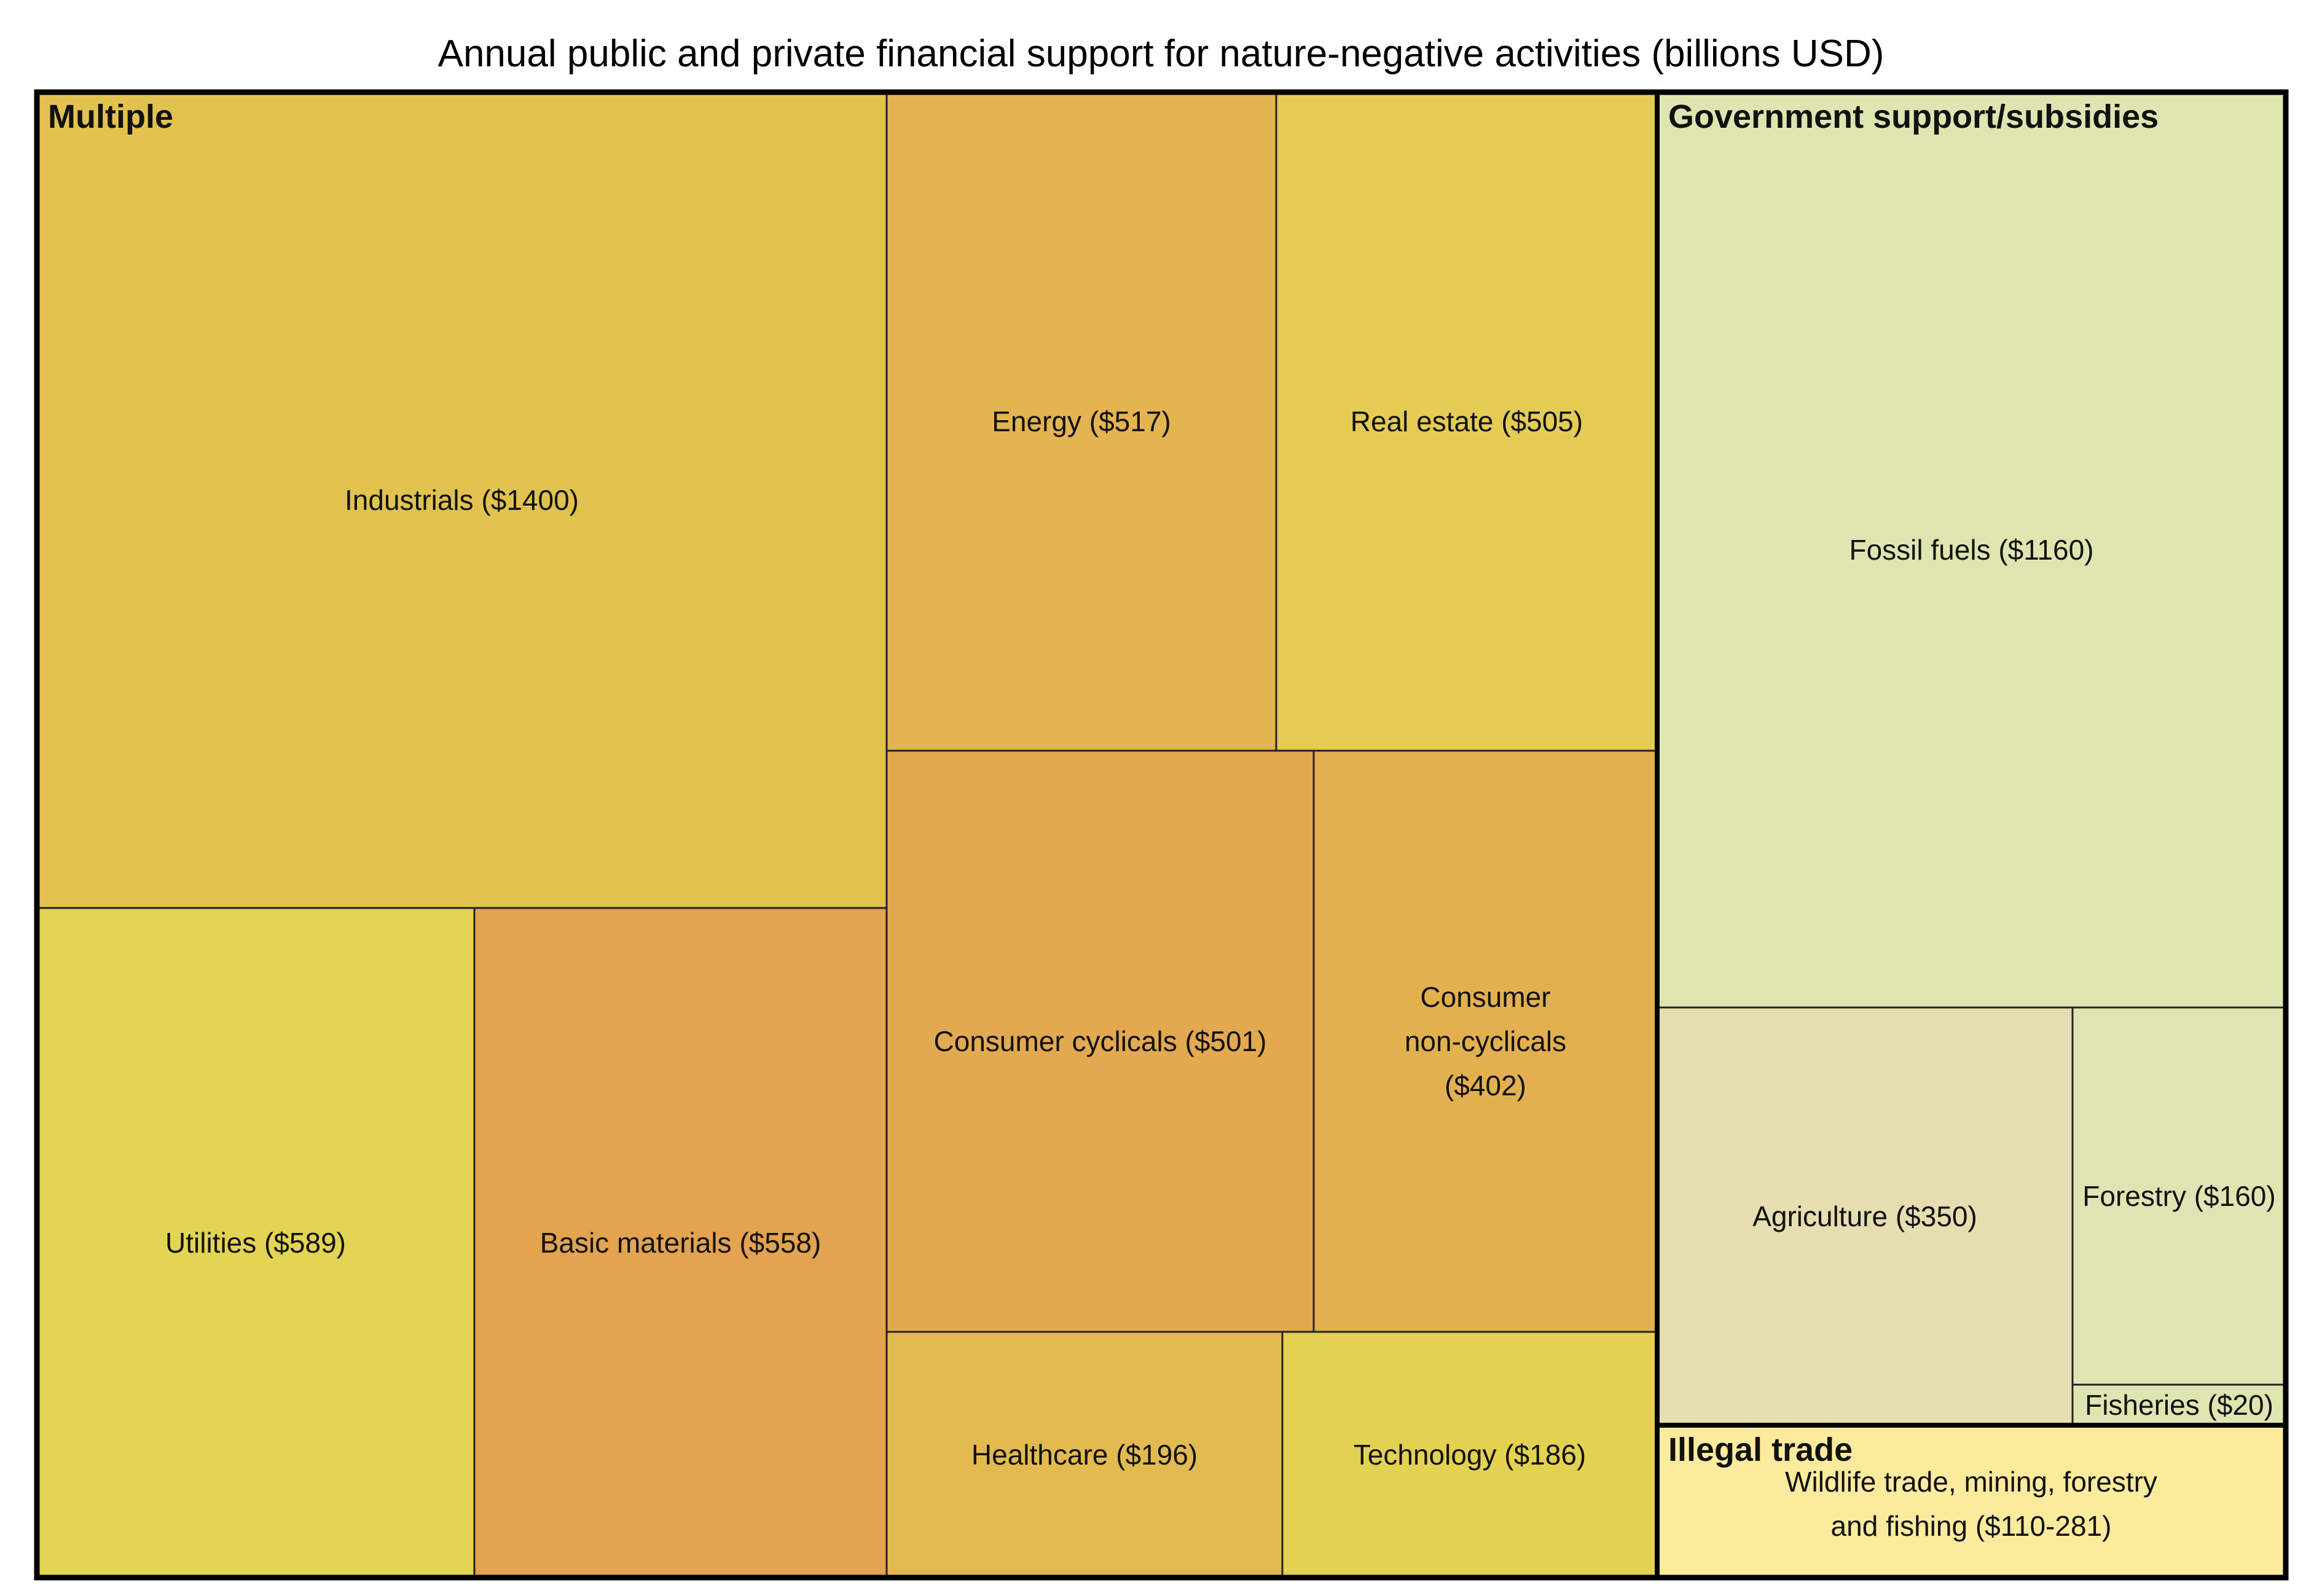  What do you see at coordinates (110, 116) in the screenshot?
I see `group-label-multiple: Multiple` at bounding box center [110, 116].